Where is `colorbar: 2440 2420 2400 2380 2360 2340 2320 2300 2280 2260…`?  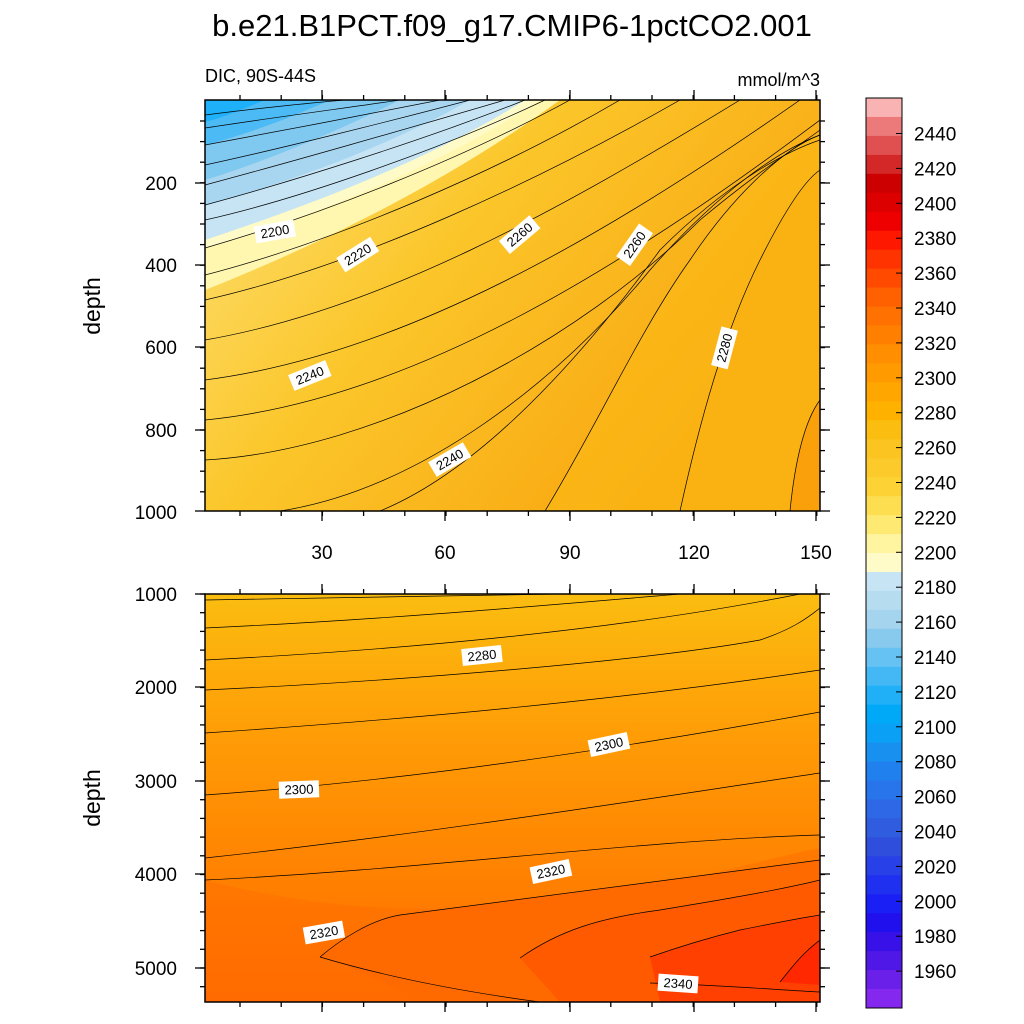 colorbar: 2440 2420 2400 2380 2360 2340 2320 2300 2280 2260… is located at coordinates (910, 553).